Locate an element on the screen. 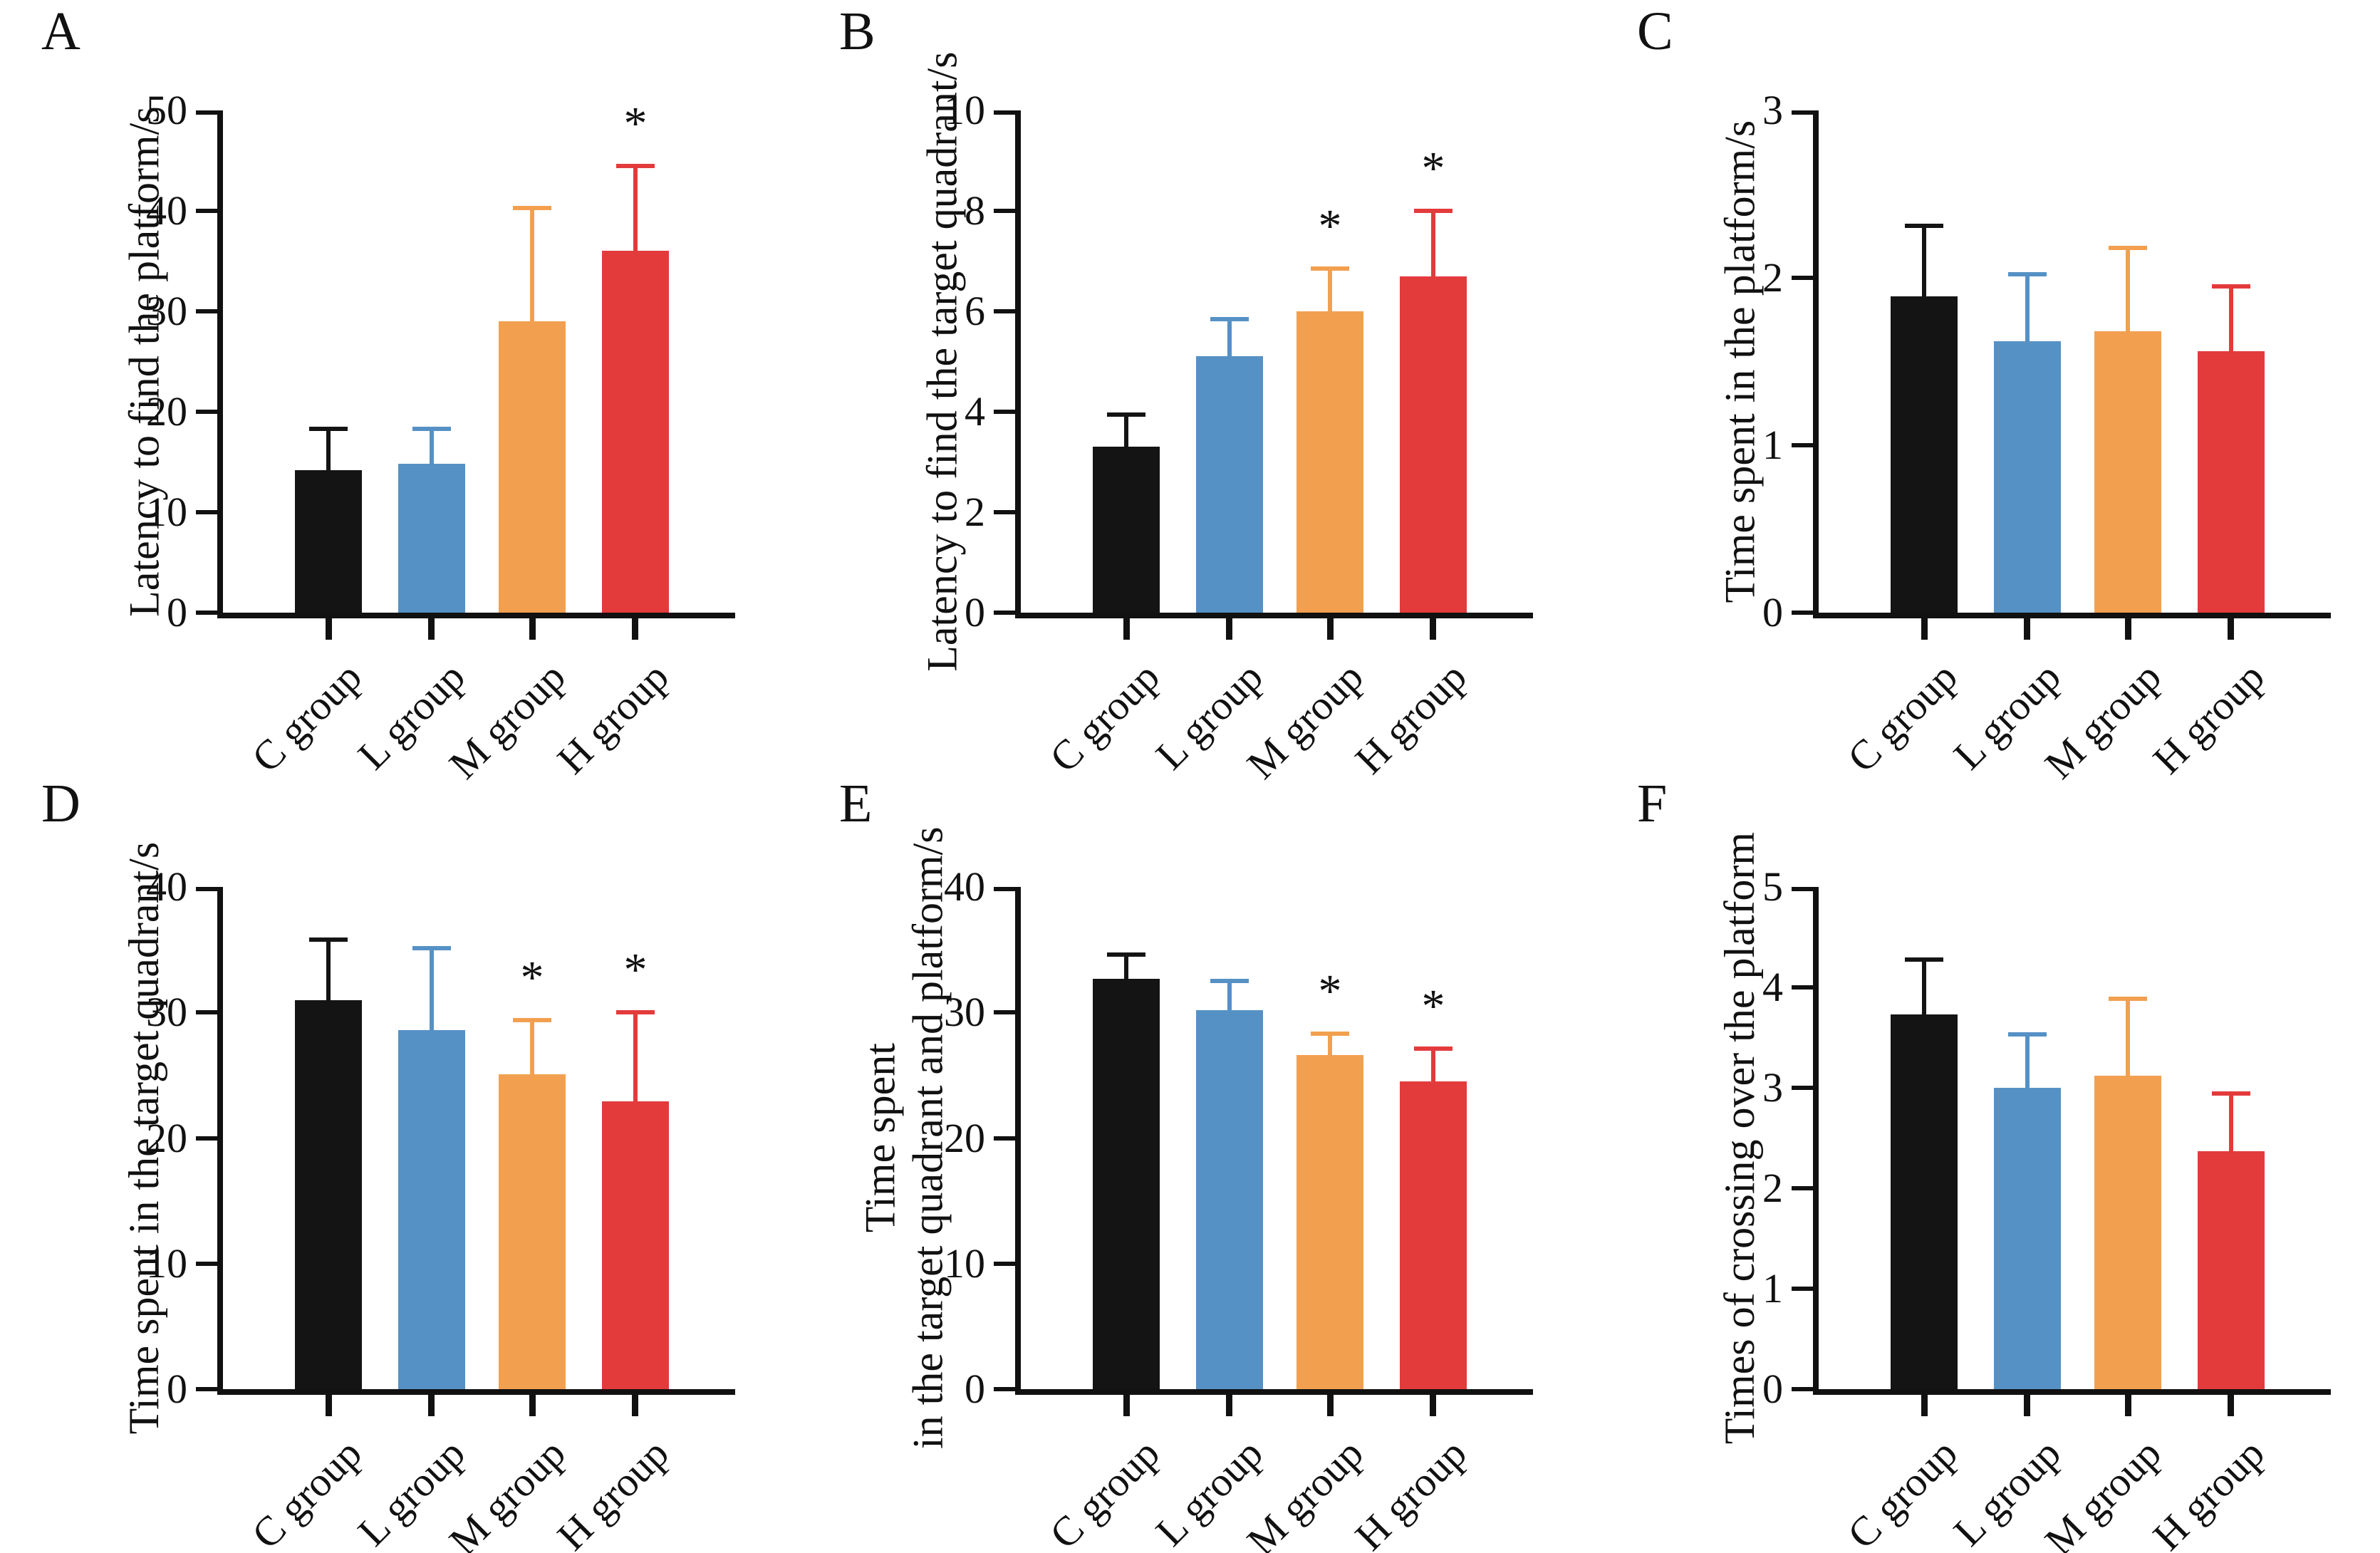 This screenshot has width=2380, height=1553. y-tick-label: 50 is located at coordinates (166, 110).